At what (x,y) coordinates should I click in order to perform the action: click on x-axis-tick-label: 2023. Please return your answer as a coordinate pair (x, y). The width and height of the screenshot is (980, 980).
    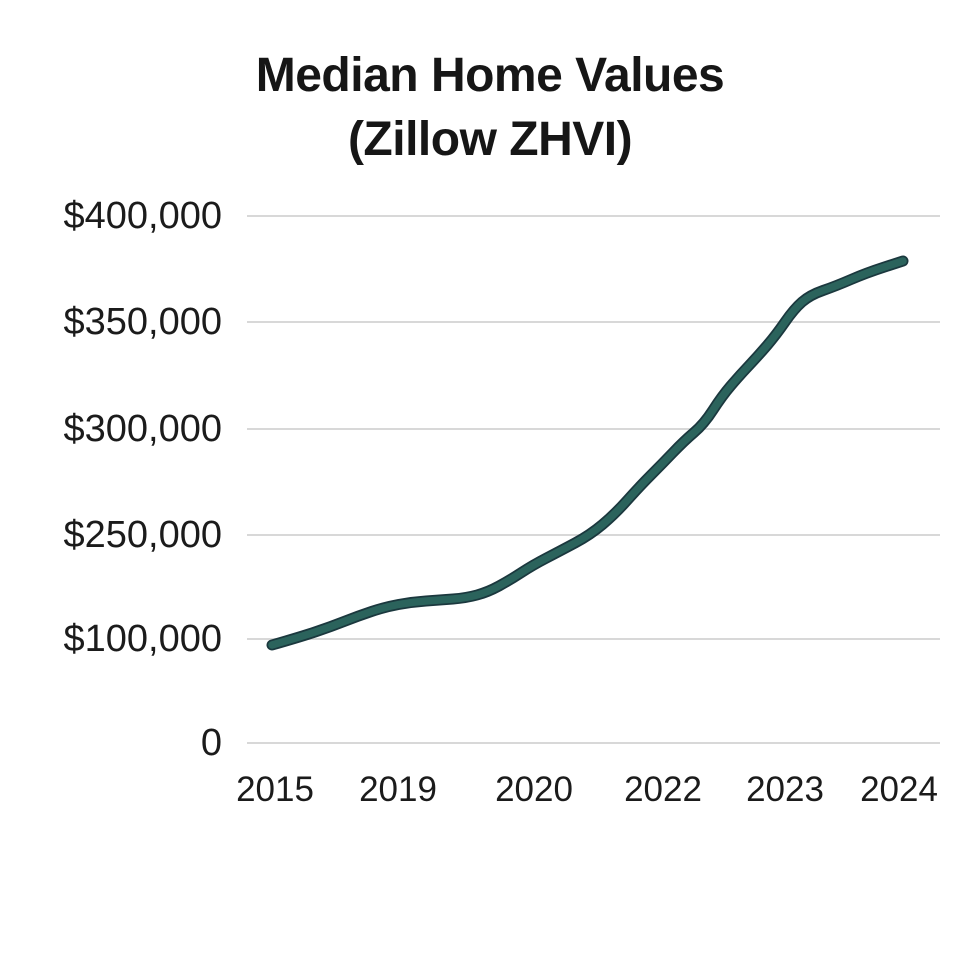
    Looking at the image, I should click on (785, 789).